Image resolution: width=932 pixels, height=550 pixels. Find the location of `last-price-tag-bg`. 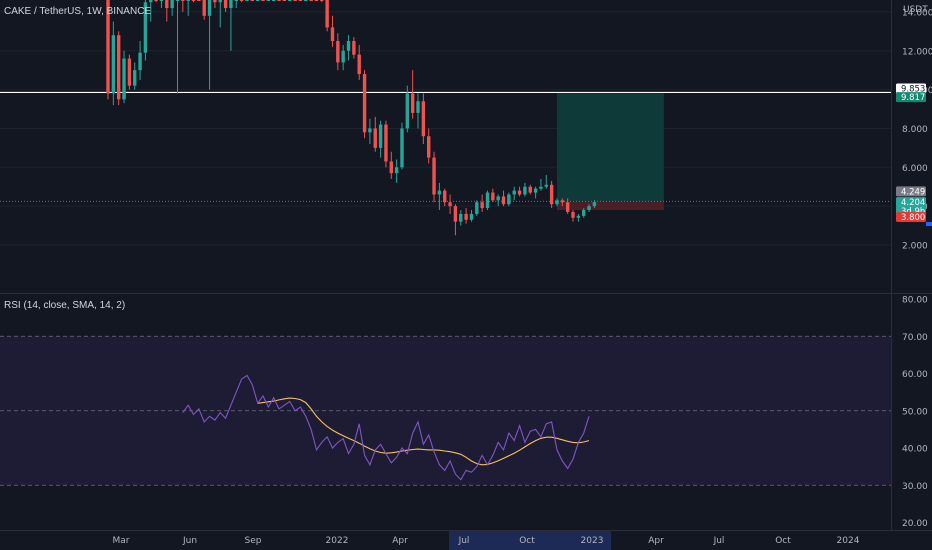

last-price-tag-bg is located at coordinates (911, 202).